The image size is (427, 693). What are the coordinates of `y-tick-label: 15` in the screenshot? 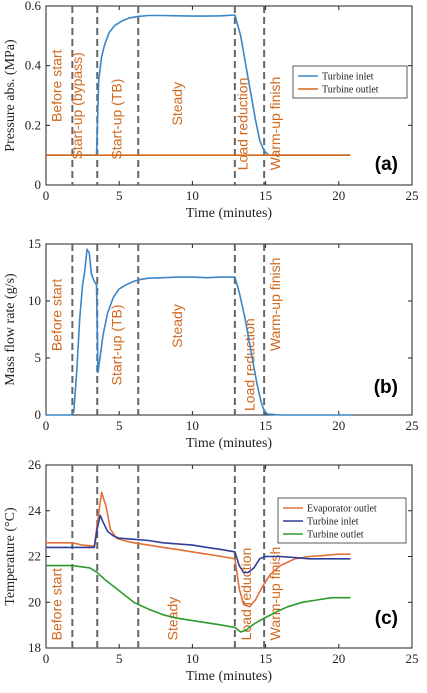 It's located at (34, 243).